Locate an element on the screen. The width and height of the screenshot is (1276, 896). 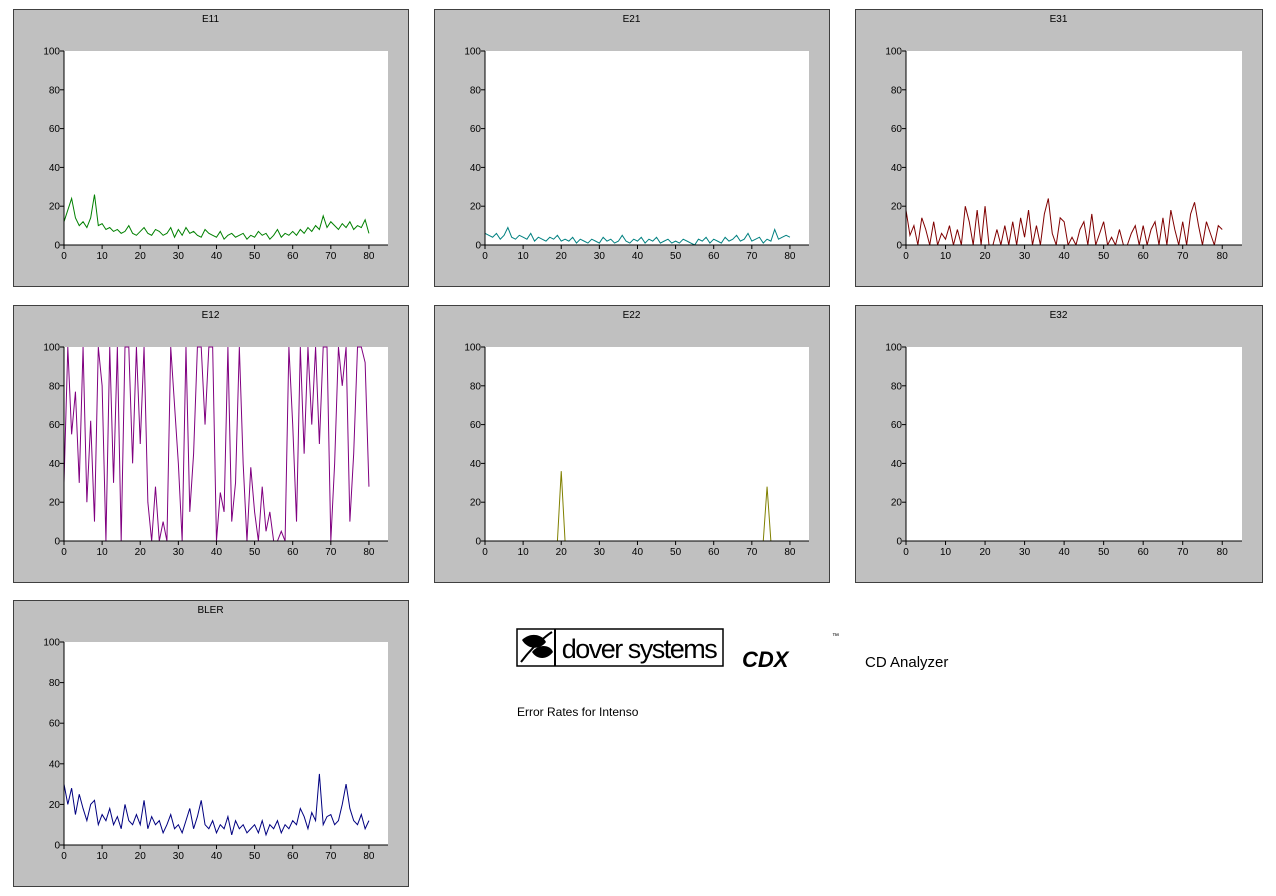
logo-text: dover systems is located at coordinates (640, 649).